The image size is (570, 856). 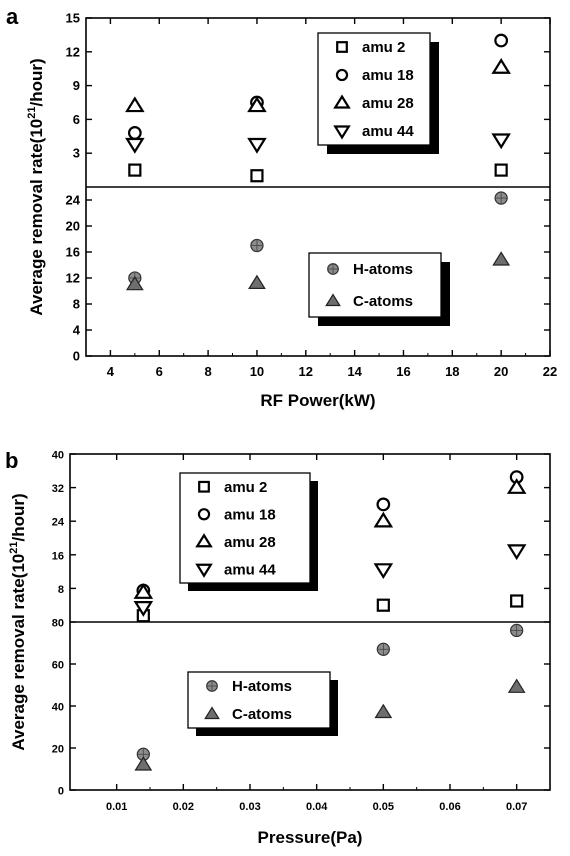 What do you see at coordinates (207, 371) in the screenshot?
I see `x-tick-label: 8` at bounding box center [207, 371].